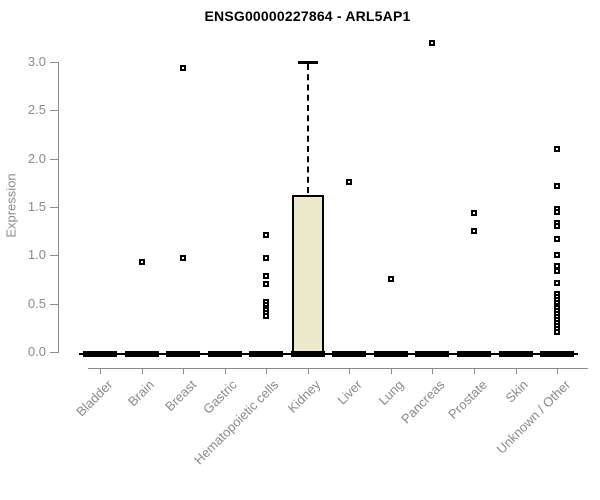  What do you see at coordinates (349, 392) in the screenshot?
I see `x-tick-label-text: Liver` at bounding box center [349, 392].